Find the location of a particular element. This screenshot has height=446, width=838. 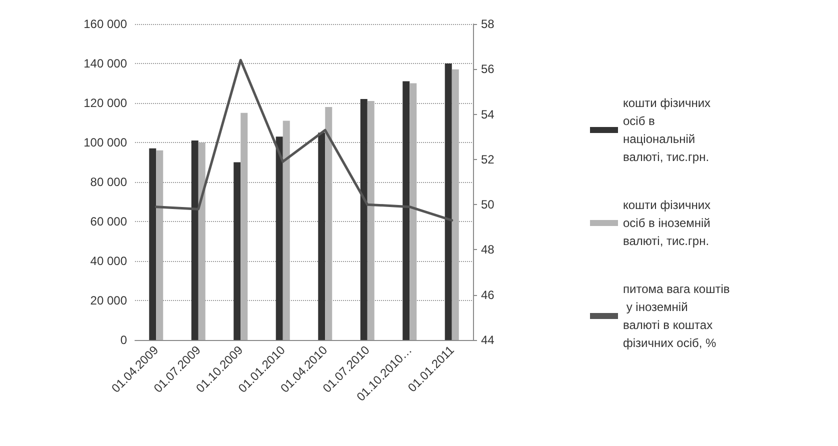

legend-label: кошти фізичних осіб в національній валюті, тис.грн. is located at coordinates (668, 130).